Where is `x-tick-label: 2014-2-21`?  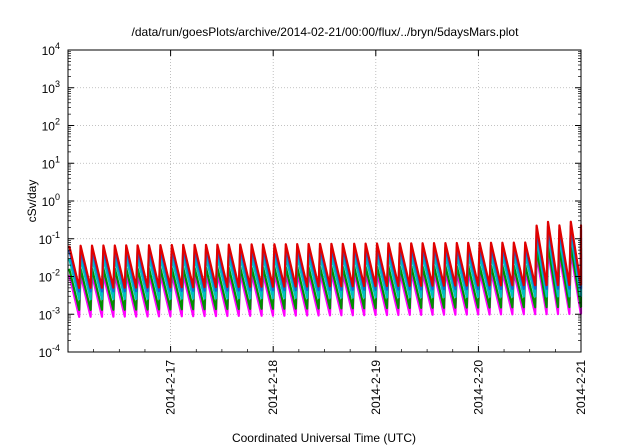
x-tick-label: 2014-2-21 is located at coordinates (581, 387).